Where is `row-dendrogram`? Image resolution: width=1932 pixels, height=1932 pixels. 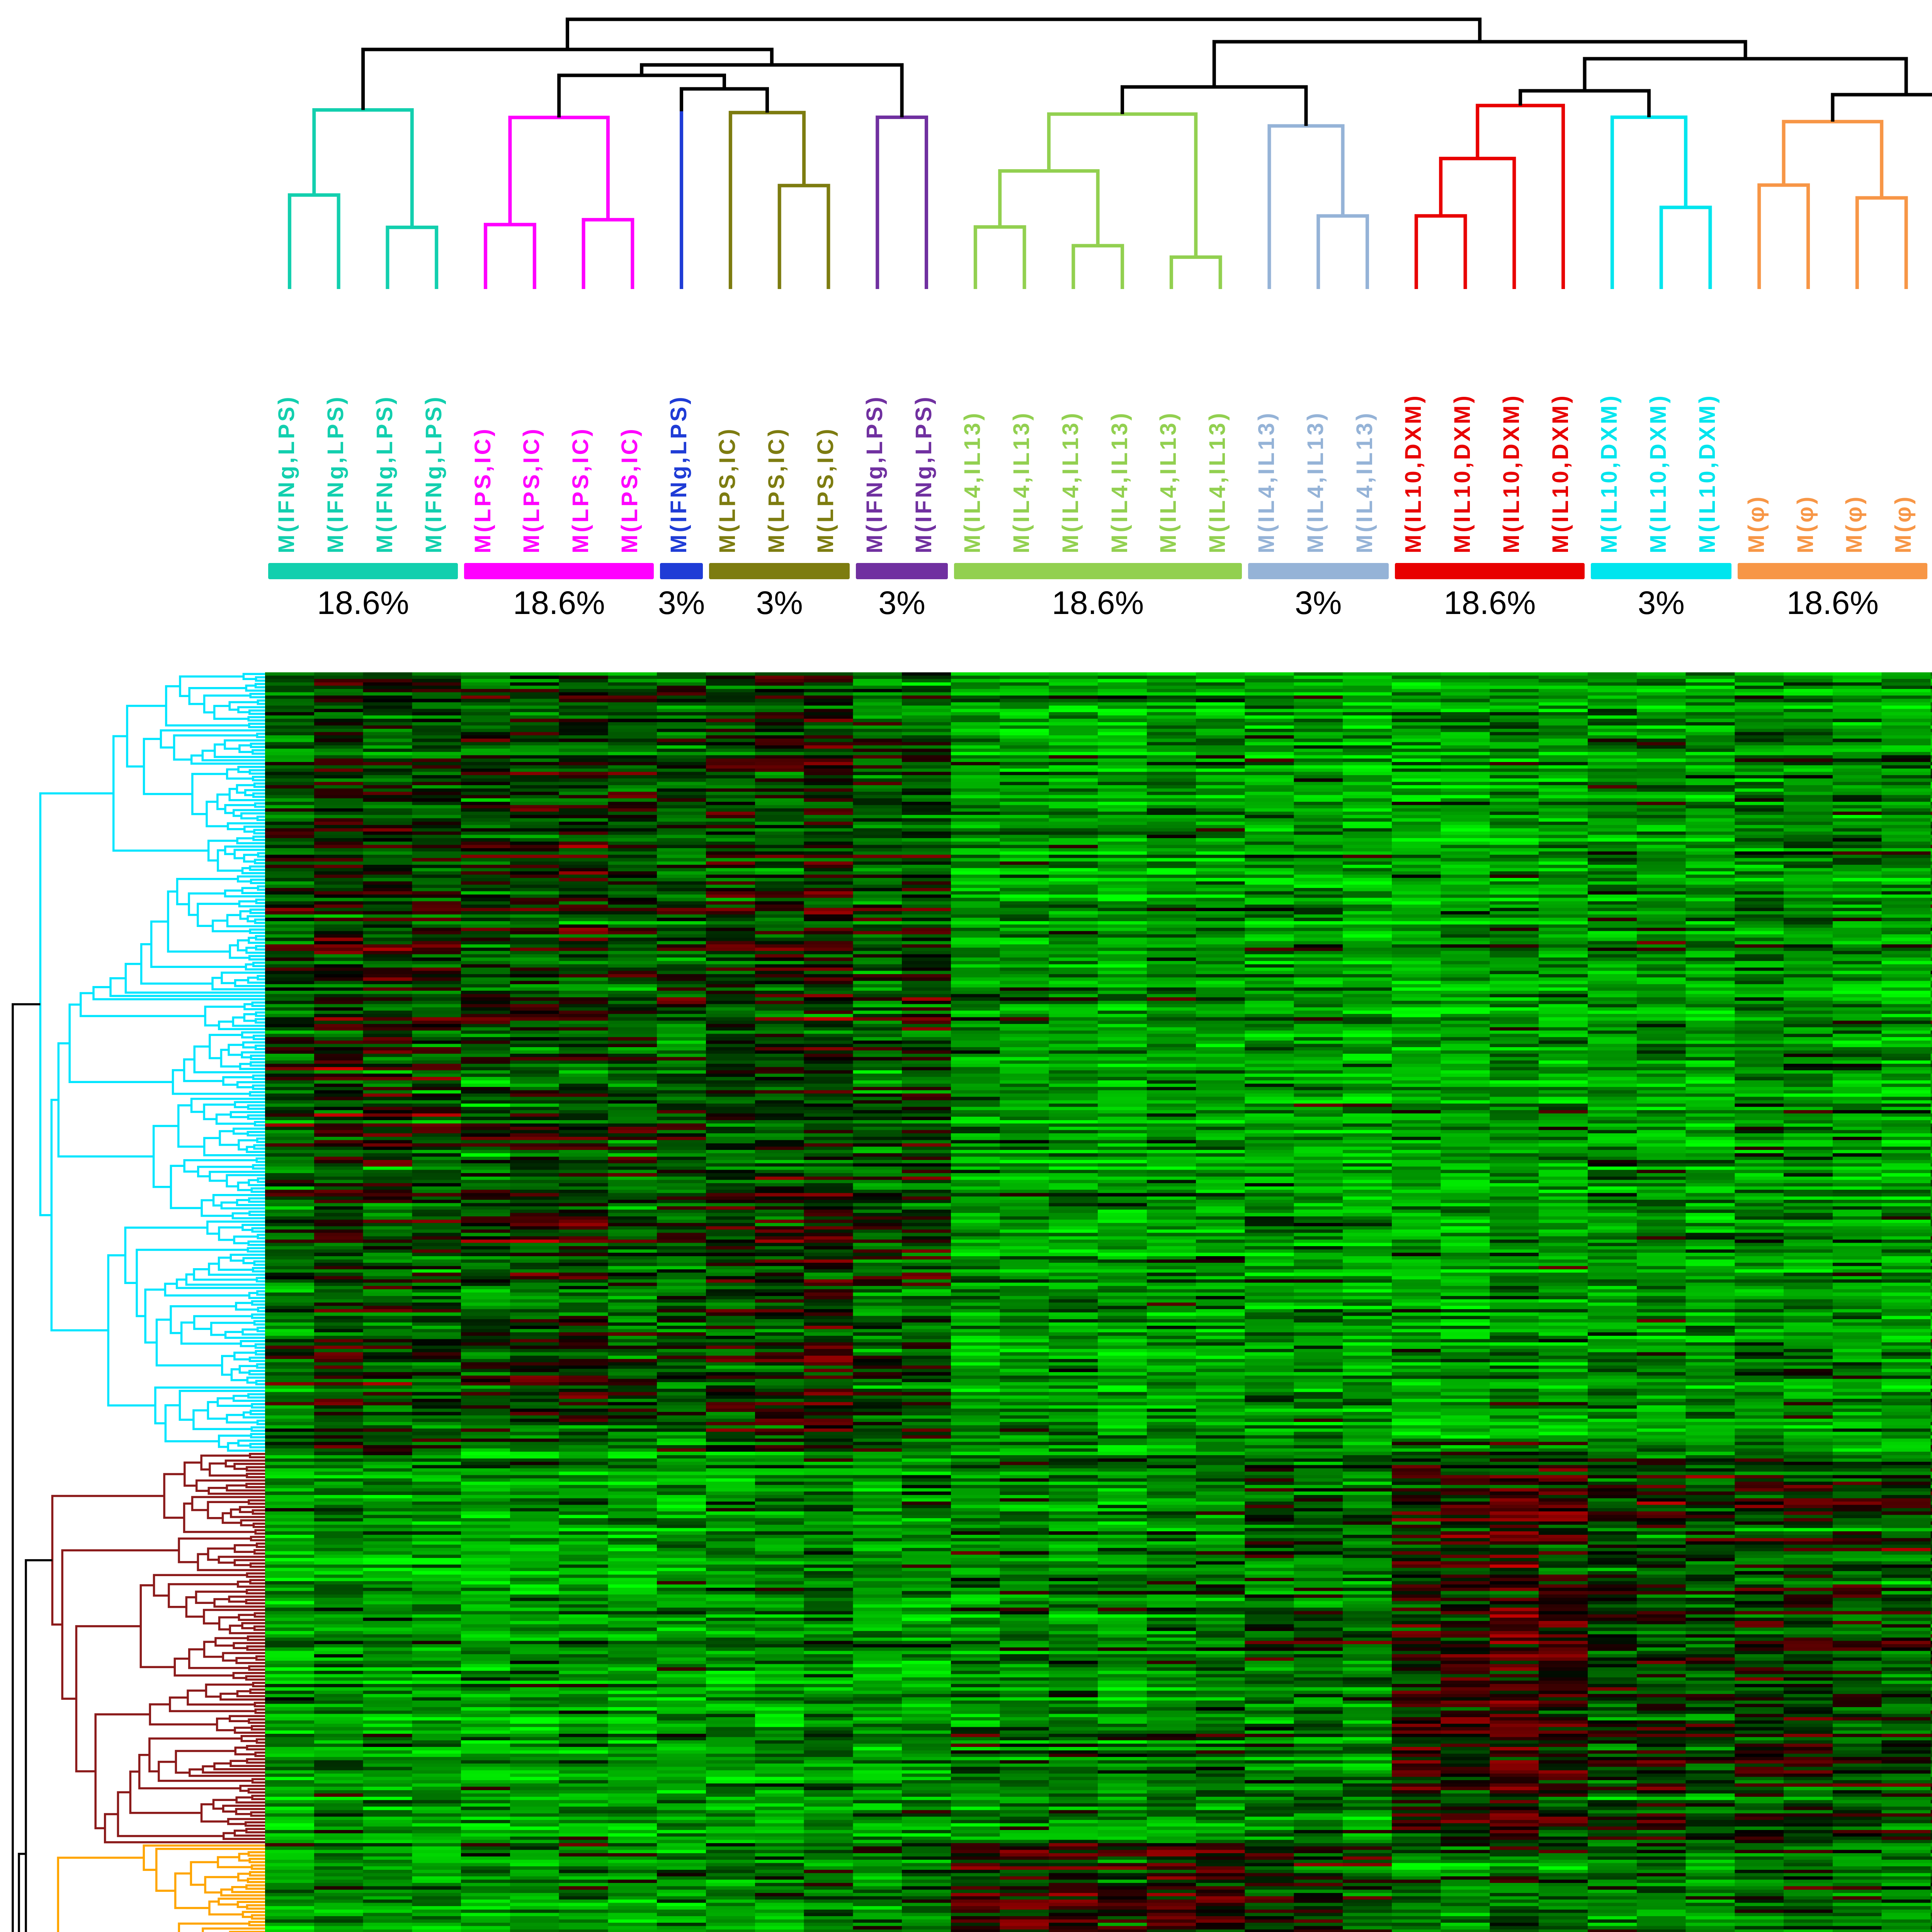
row-dendrogram is located at coordinates (138, 1303).